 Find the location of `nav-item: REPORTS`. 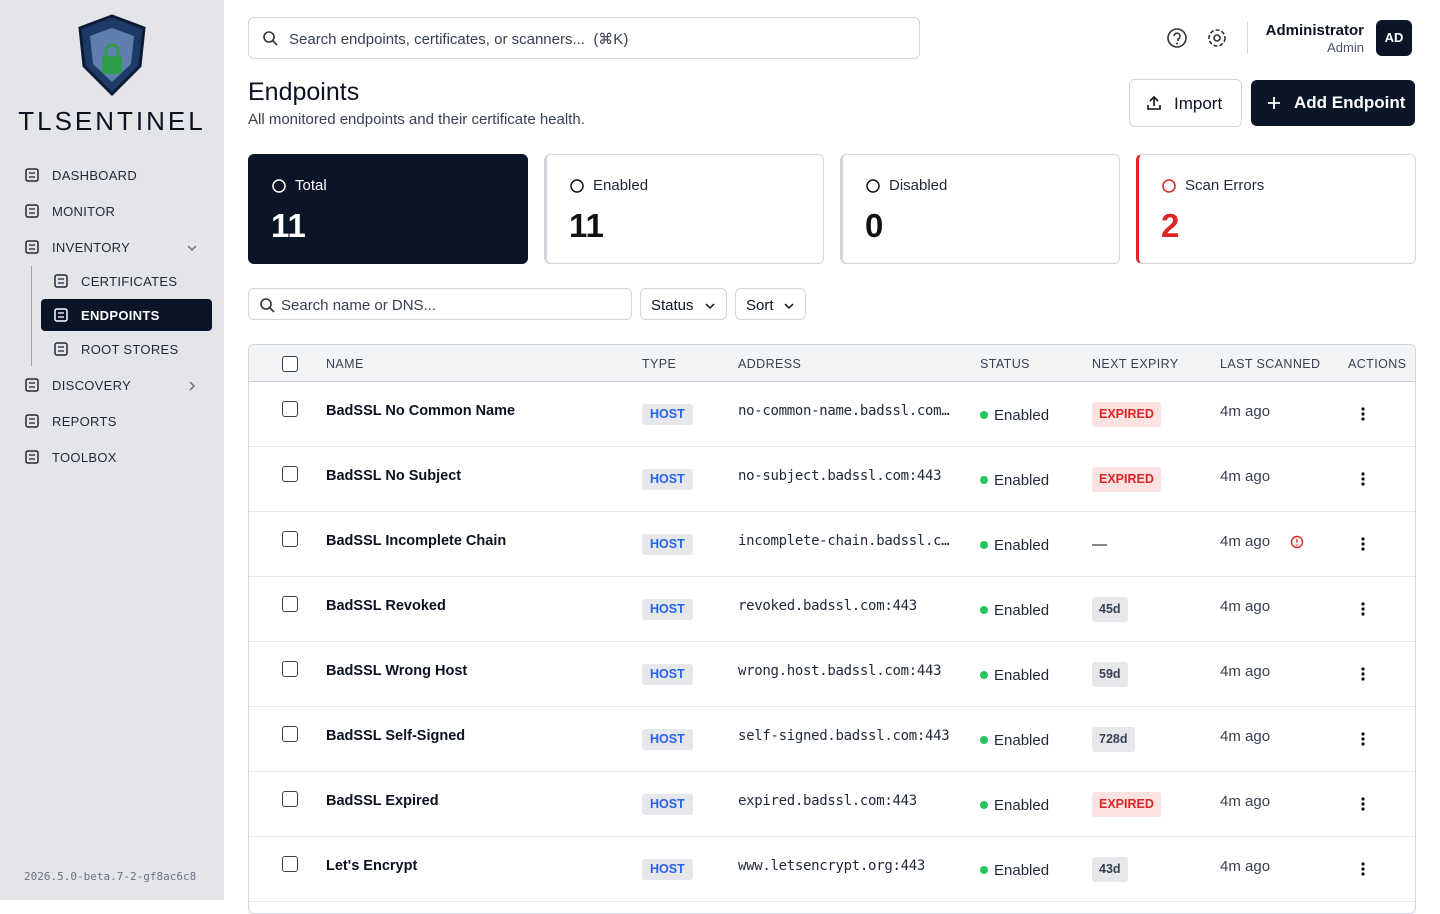

nav-item: REPORTS is located at coordinates (114, 421).